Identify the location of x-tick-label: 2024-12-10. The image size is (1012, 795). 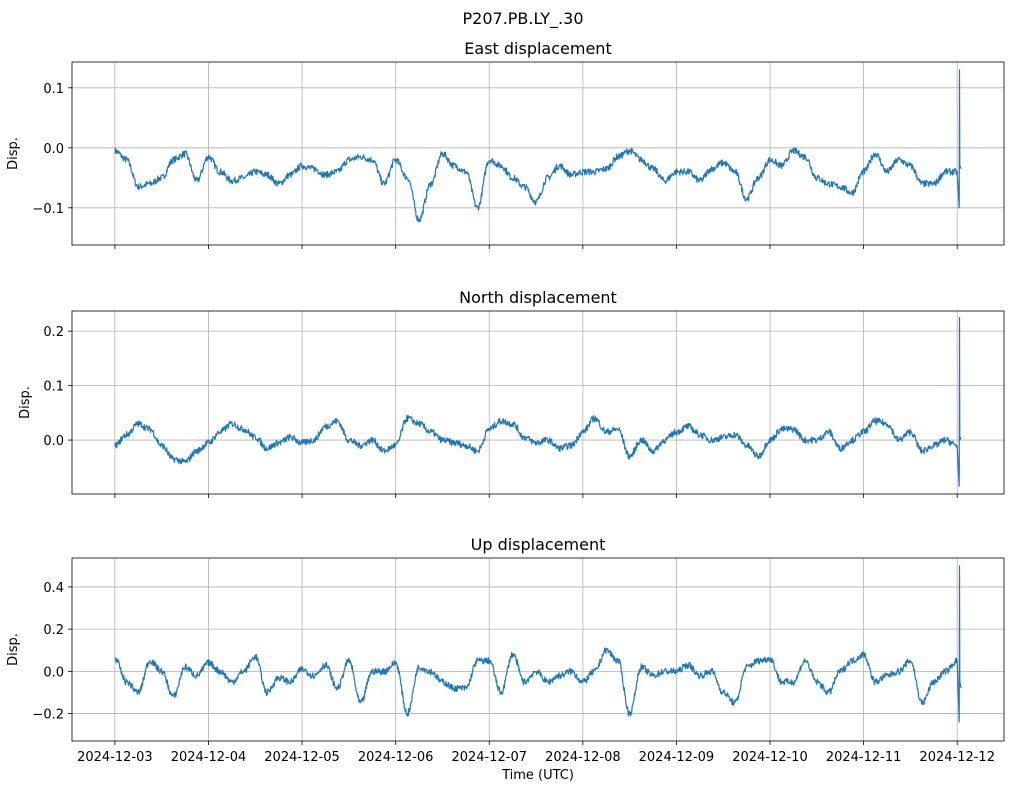
(770, 757).